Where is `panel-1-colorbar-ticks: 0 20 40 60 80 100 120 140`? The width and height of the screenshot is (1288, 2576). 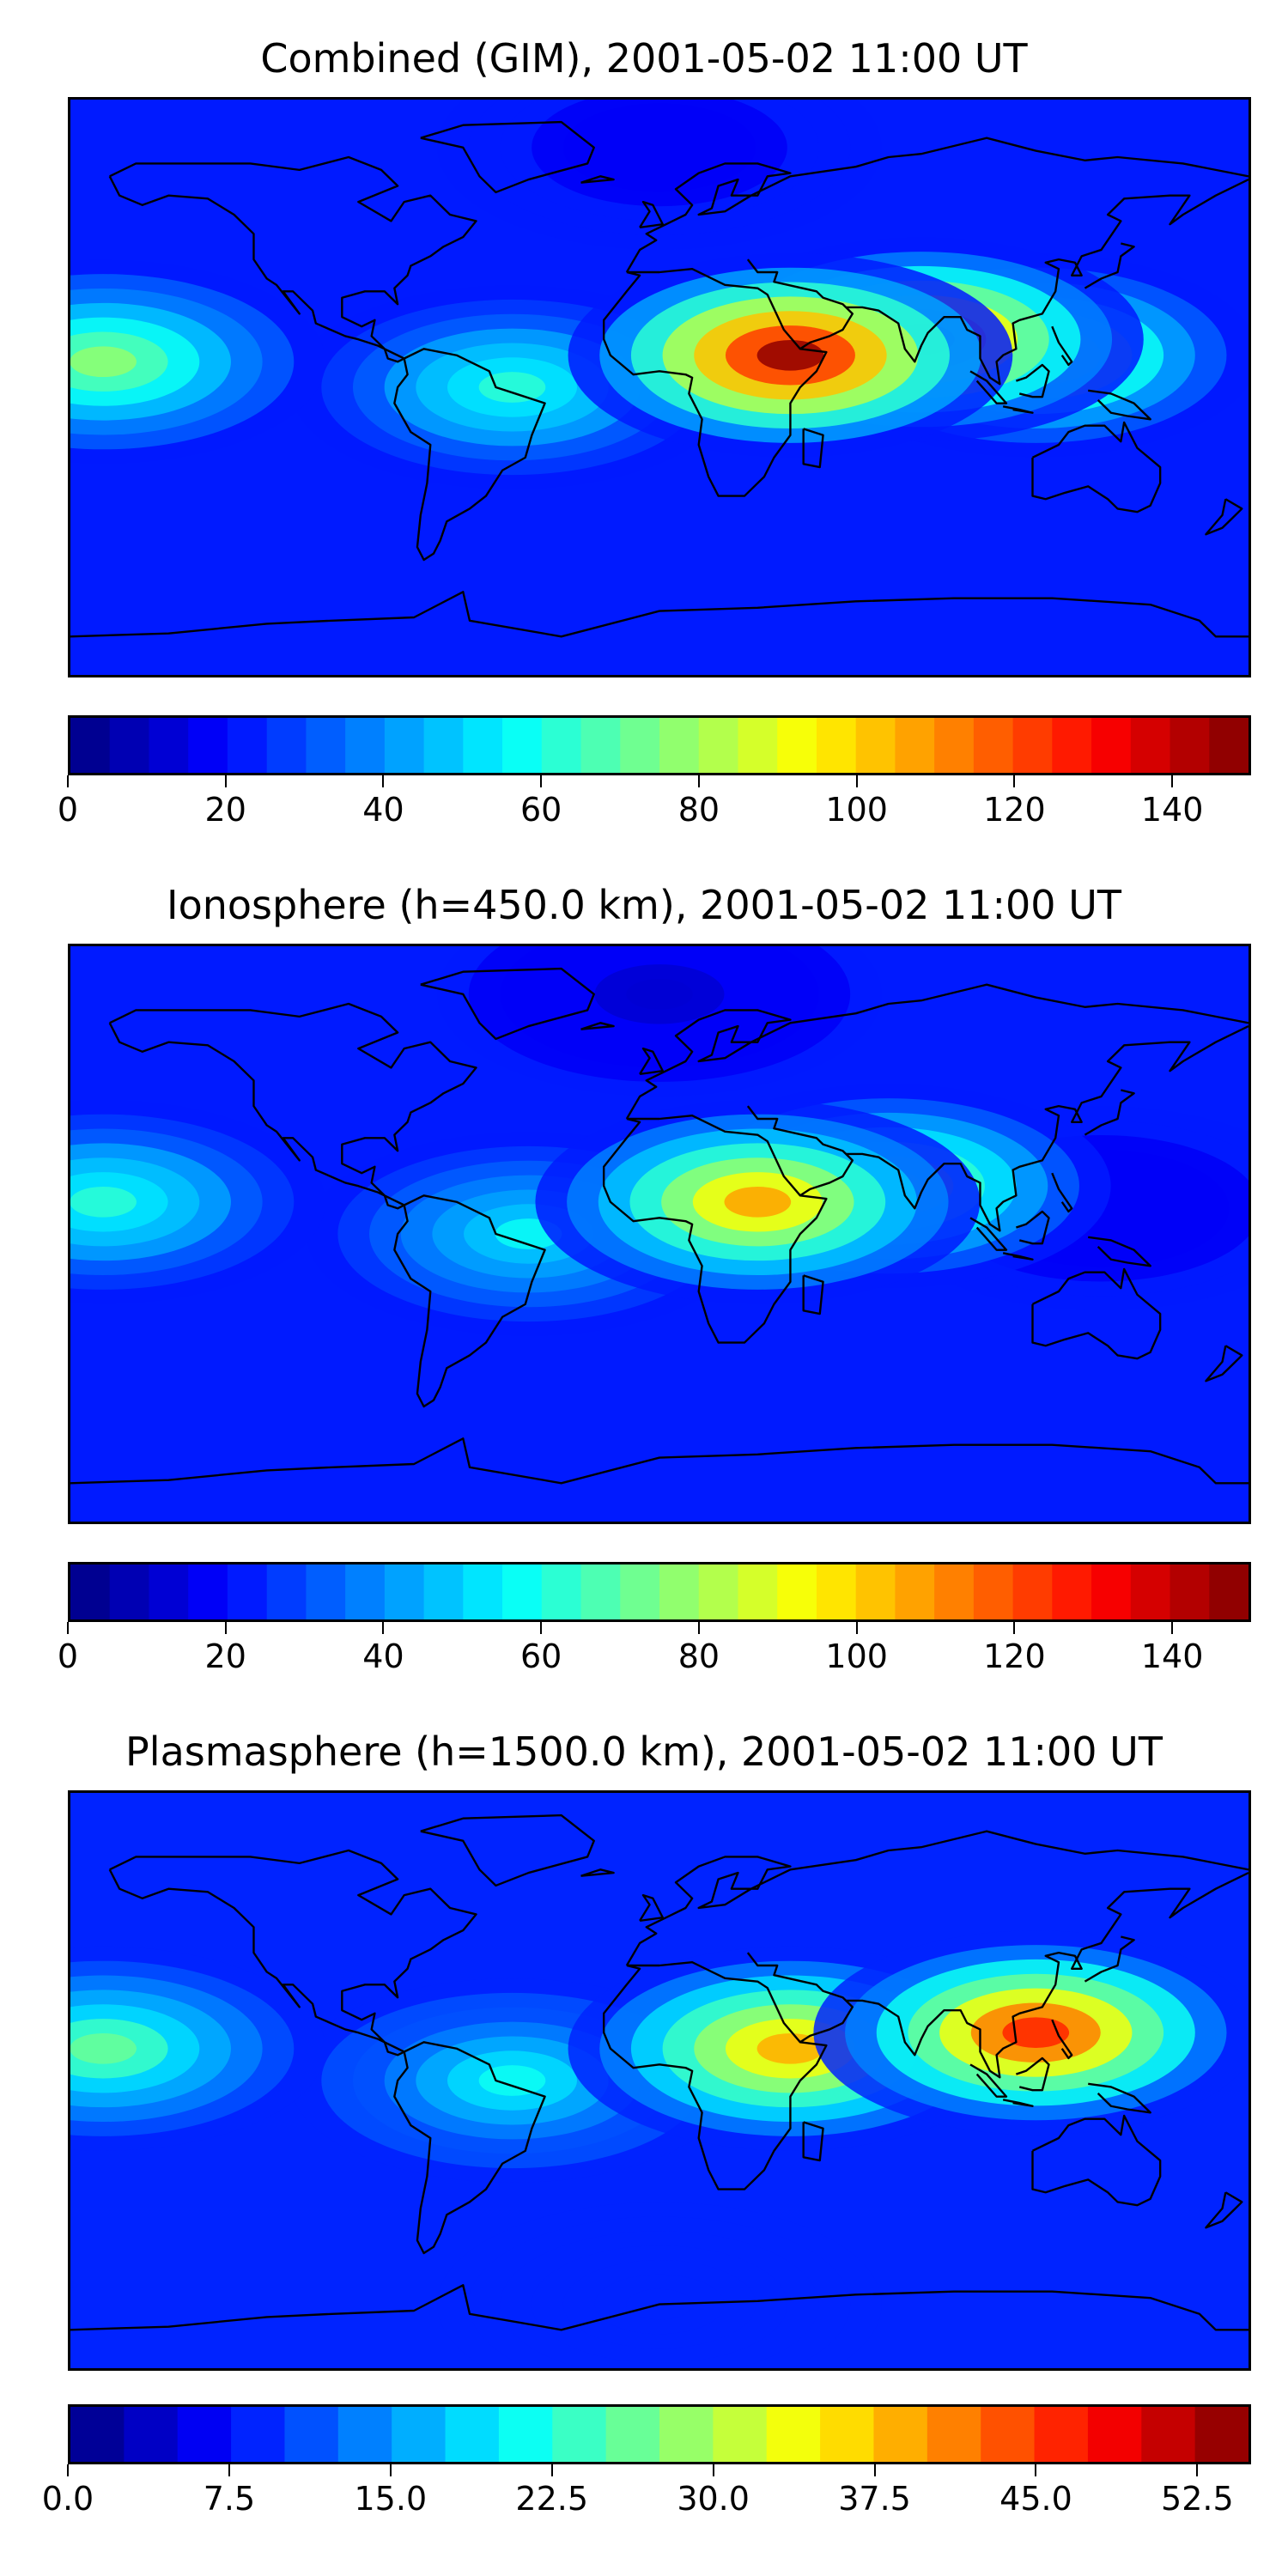
panel-1-colorbar-ticks: 0 20 40 60 80 100 120 140 is located at coordinates (654, 802).